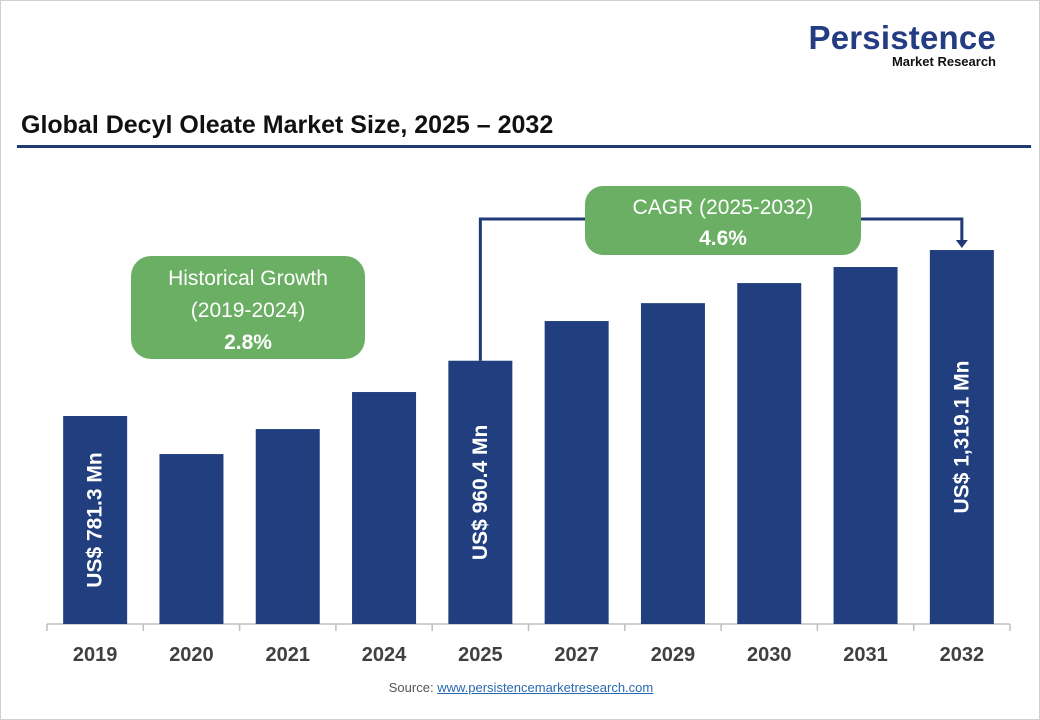 This screenshot has height=720, width=1040. Describe the element at coordinates (962, 655) in the screenshot. I see `x-tick-label-2032: 2032` at that location.